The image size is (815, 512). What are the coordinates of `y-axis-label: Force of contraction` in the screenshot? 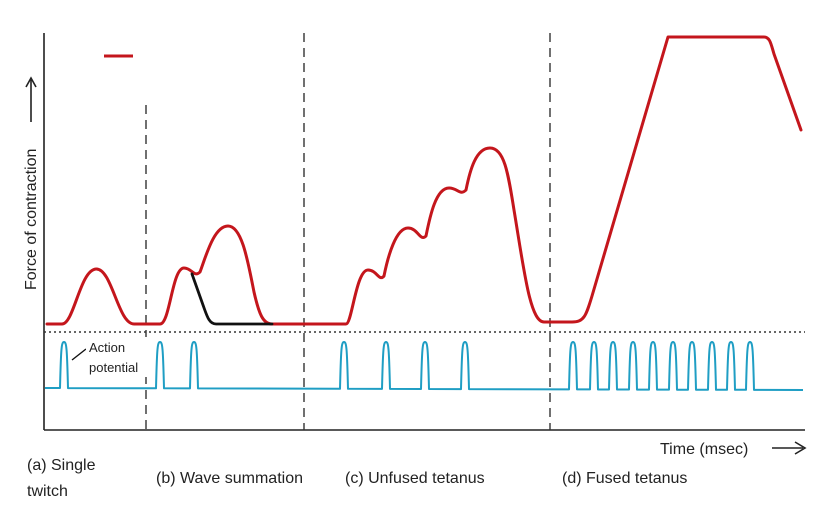 It's located at (31, 219).